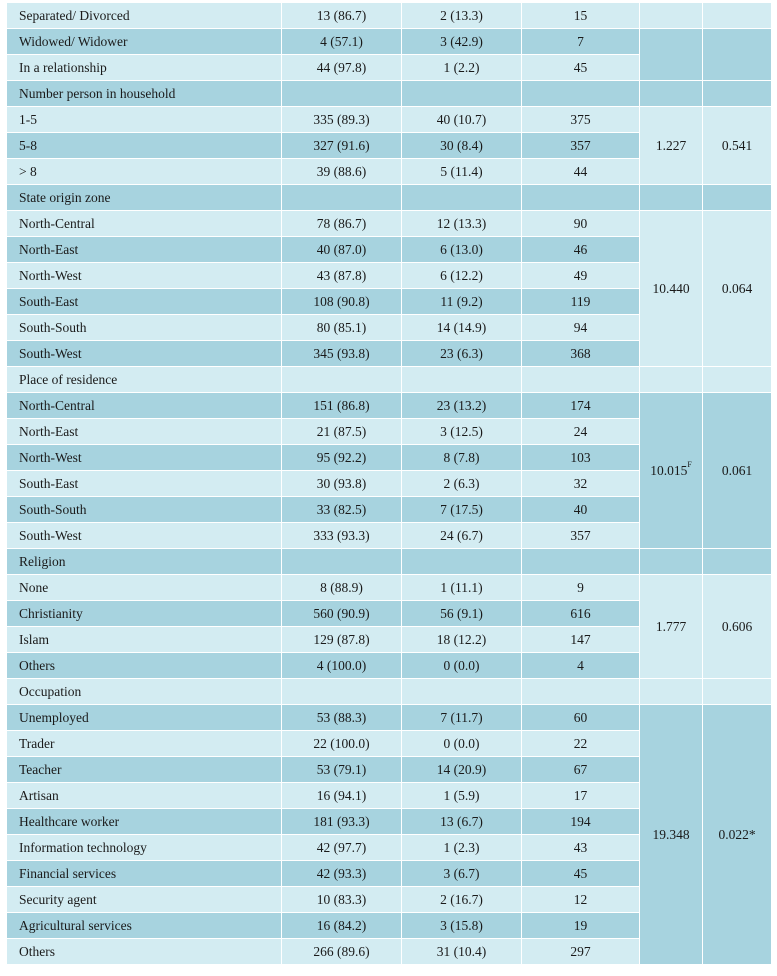 This screenshot has width=777, height=976. Describe the element at coordinates (144, 900) in the screenshot. I see `table-row-label-cell: Security agent` at that location.